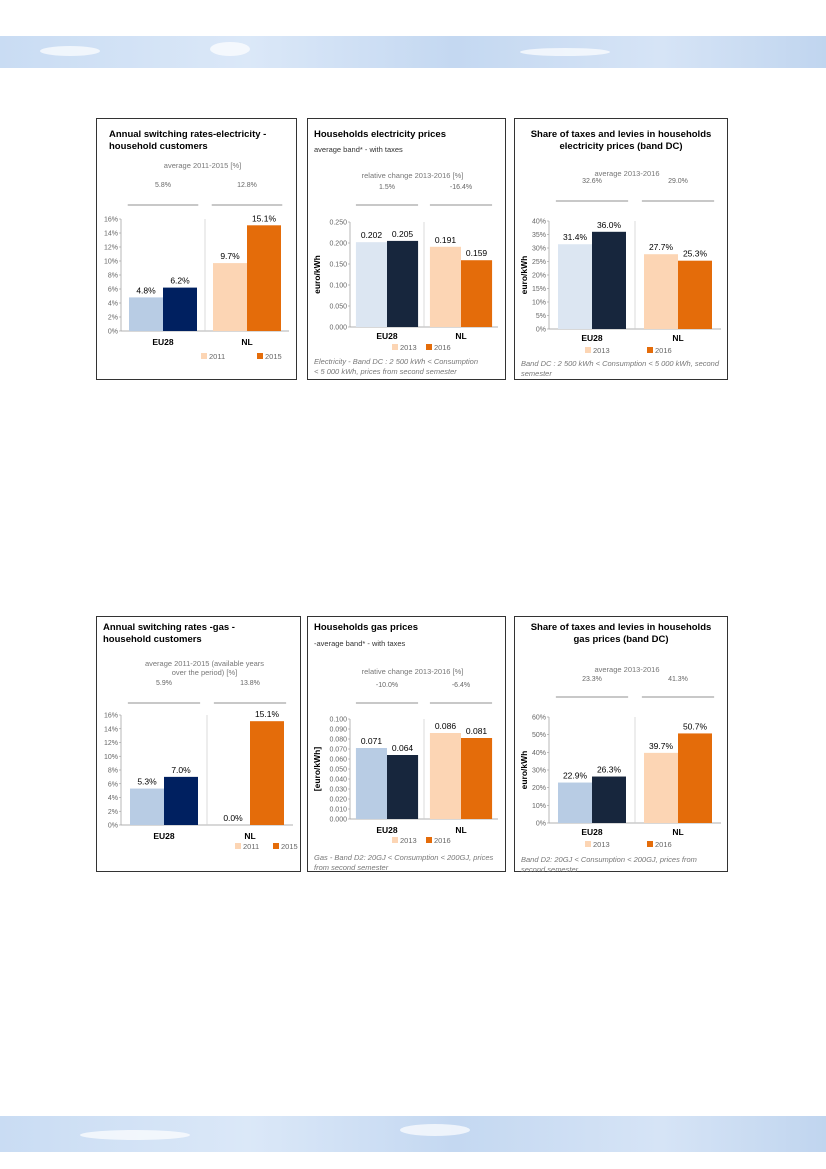 This screenshot has width=826, height=1169. I want to click on data-label: 0.081, so click(477, 731).